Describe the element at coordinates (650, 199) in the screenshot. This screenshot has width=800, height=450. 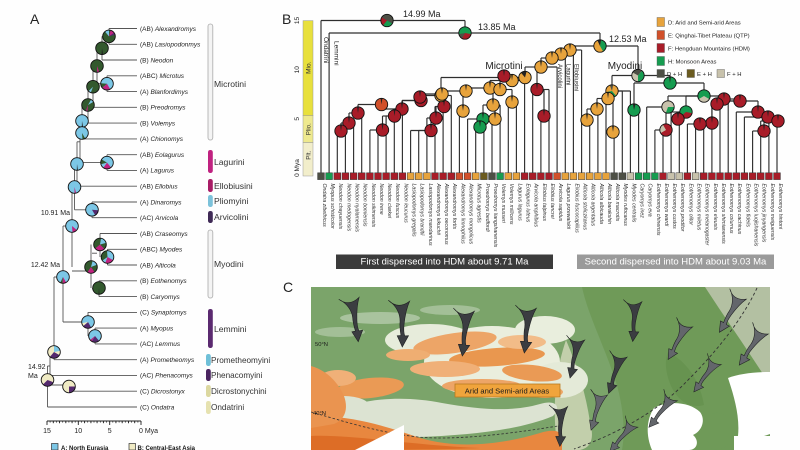
I see `svg-text: Caryomys eva` at that location.